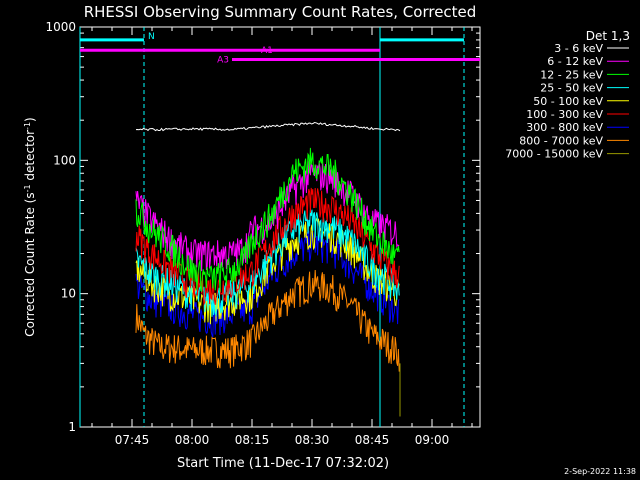 The width and height of the screenshot is (640, 480). Describe the element at coordinates (192, 440) in the screenshot. I see `x-tick-label: 08:00` at that location.